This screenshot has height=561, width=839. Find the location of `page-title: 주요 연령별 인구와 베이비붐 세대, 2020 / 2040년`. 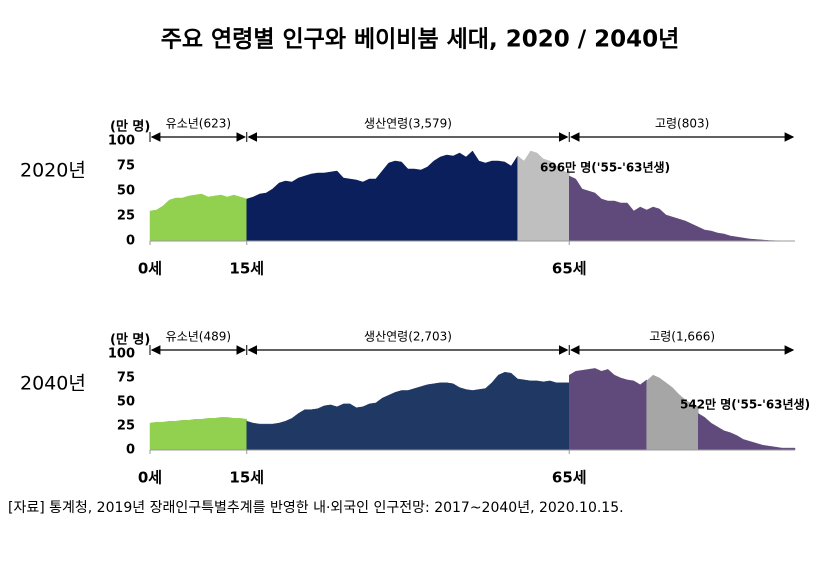

page-title: 주요 연령별 인구와 베이비붐 세대, 2020 / 2040년 is located at coordinates (420, 40).